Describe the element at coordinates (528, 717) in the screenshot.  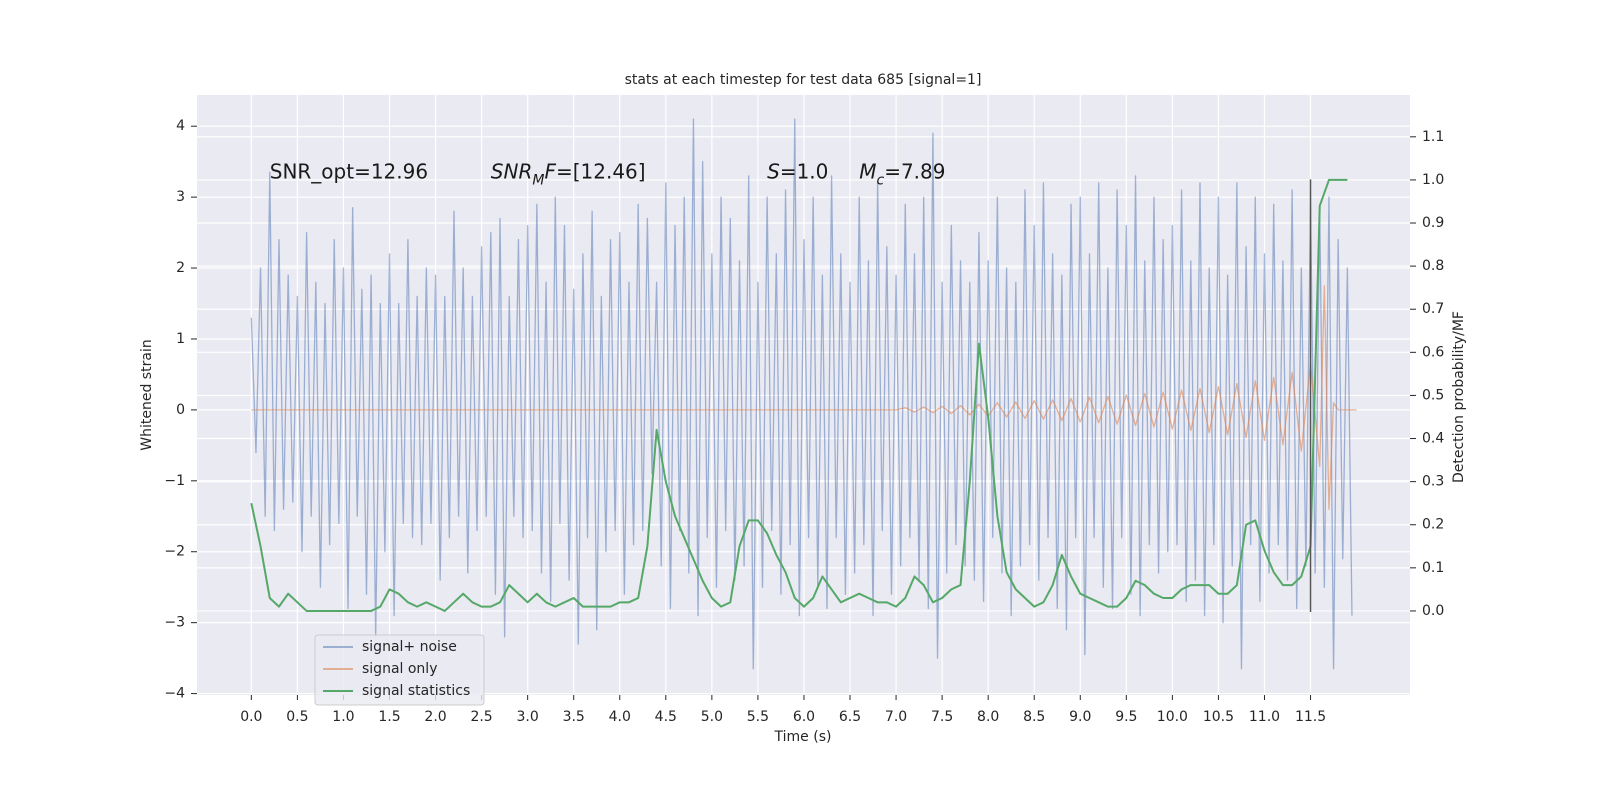
I see `x-tick-label: 3.0` at that location.